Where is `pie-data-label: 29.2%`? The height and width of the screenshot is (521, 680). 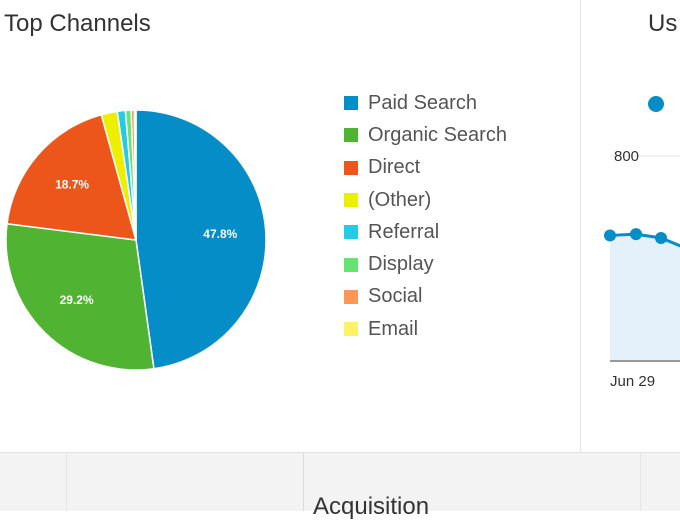 pie-data-label: 29.2% is located at coordinates (77, 300).